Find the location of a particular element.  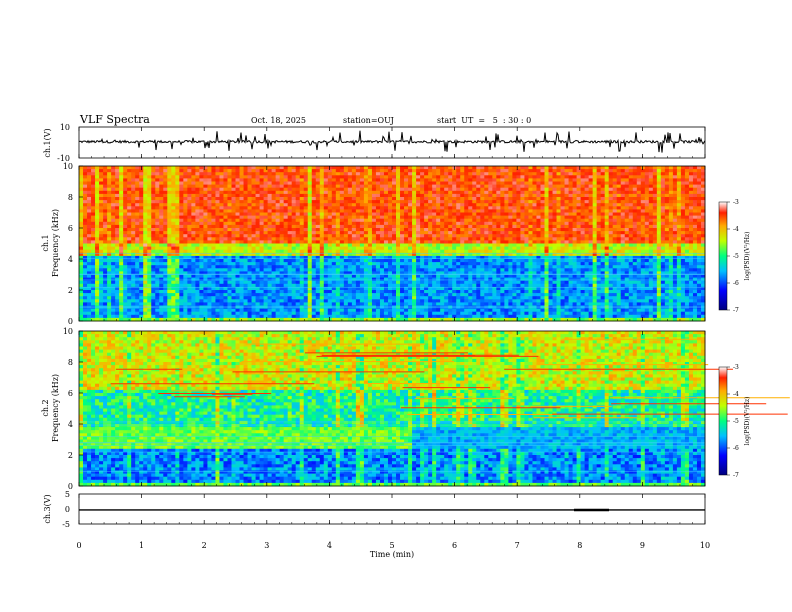

x-tick-label: 3 is located at coordinates (266, 545).